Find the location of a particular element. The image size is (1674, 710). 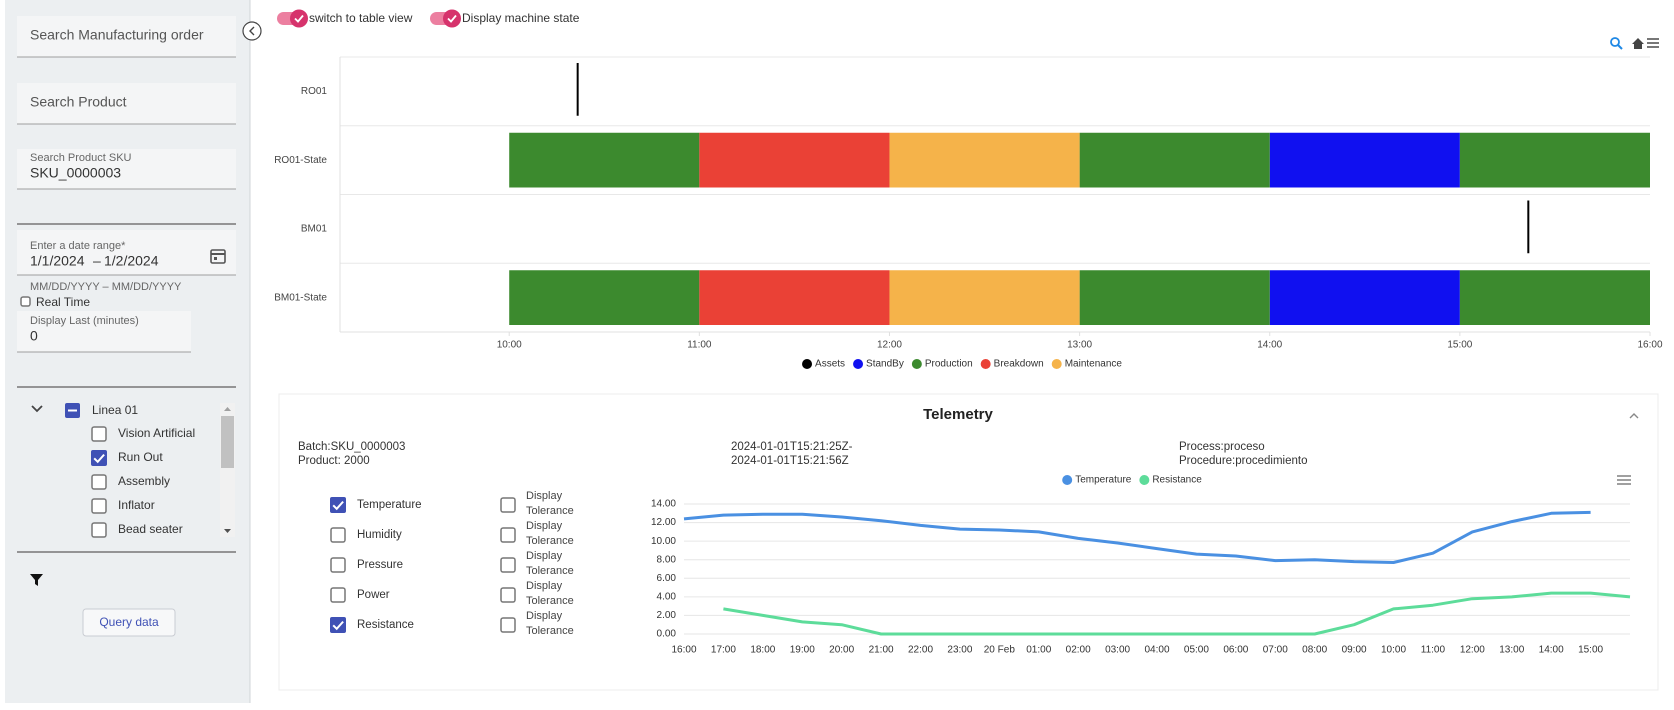

expand-chevron is located at coordinates (37, 409).